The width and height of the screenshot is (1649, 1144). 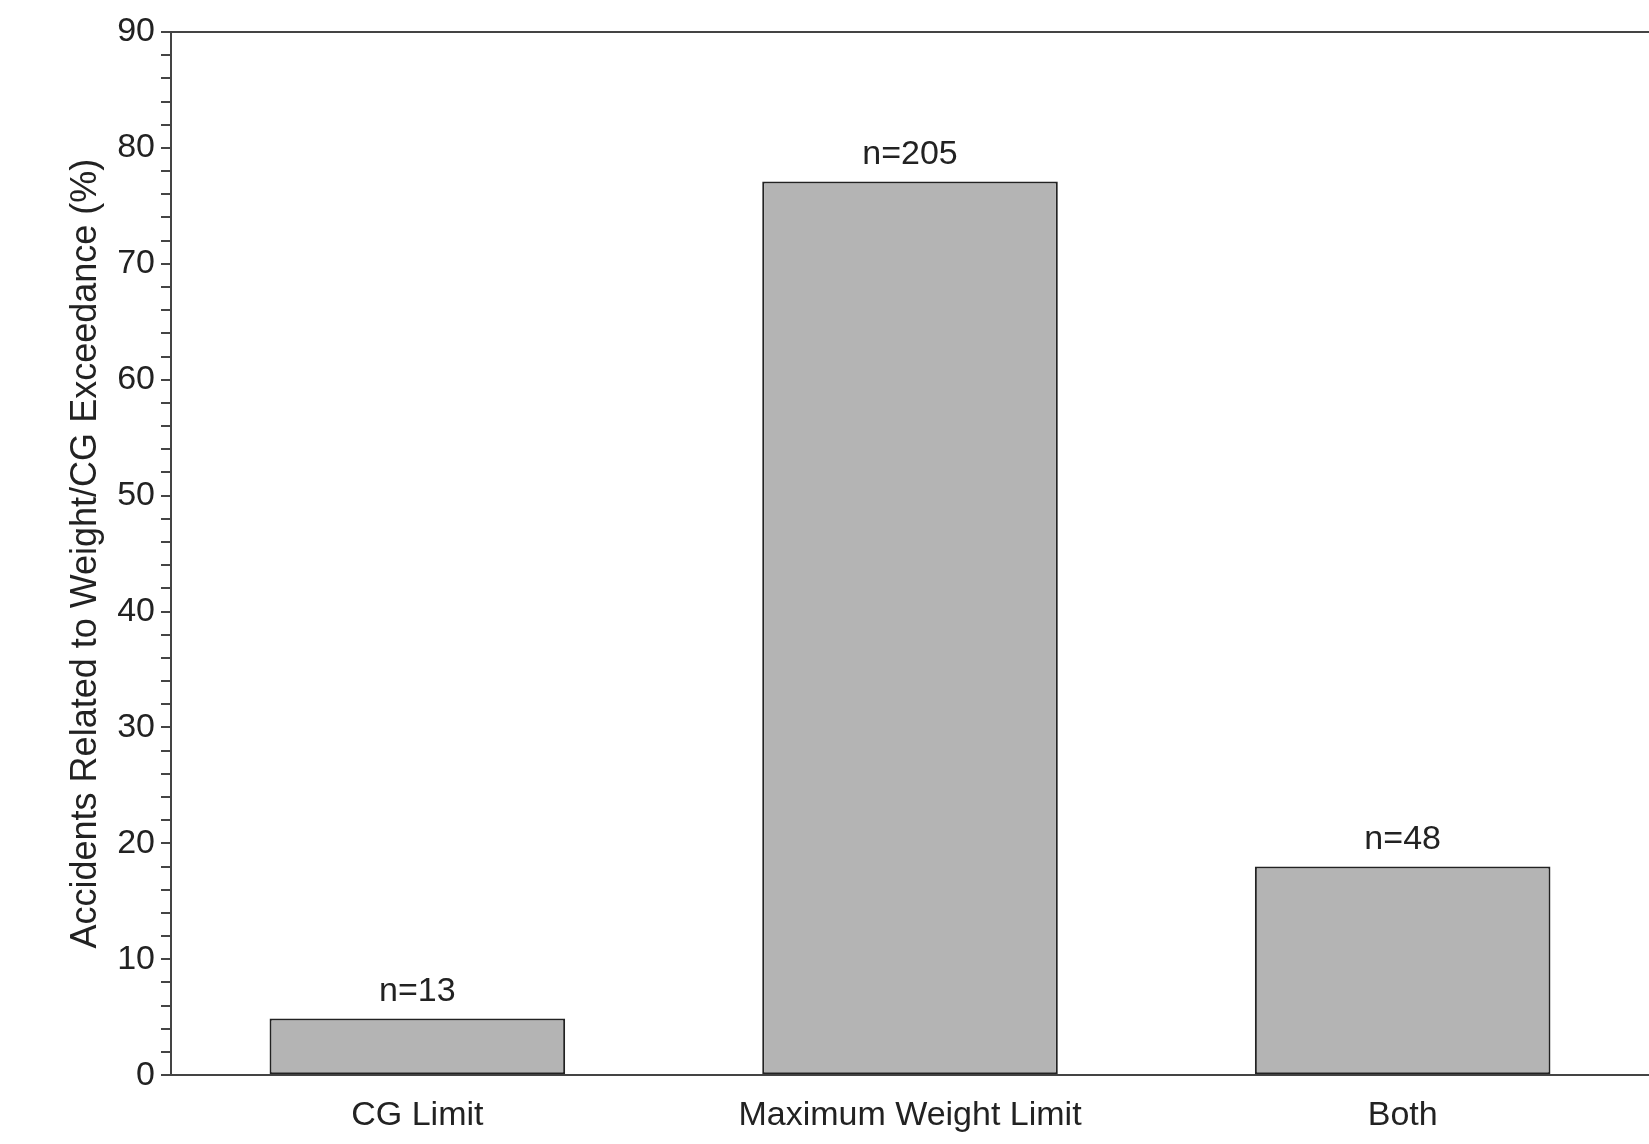 I want to click on x-tick-label: CG Limit, so click(x=418, y=1112).